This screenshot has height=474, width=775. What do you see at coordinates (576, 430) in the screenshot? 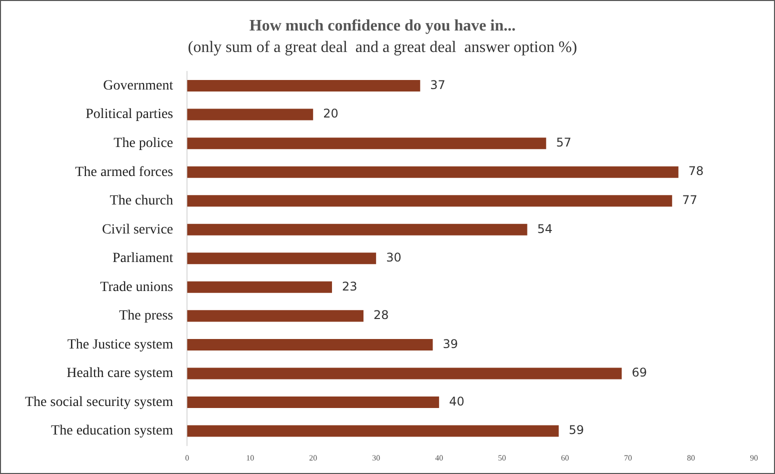
I see `data-label: 59` at bounding box center [576, 430].